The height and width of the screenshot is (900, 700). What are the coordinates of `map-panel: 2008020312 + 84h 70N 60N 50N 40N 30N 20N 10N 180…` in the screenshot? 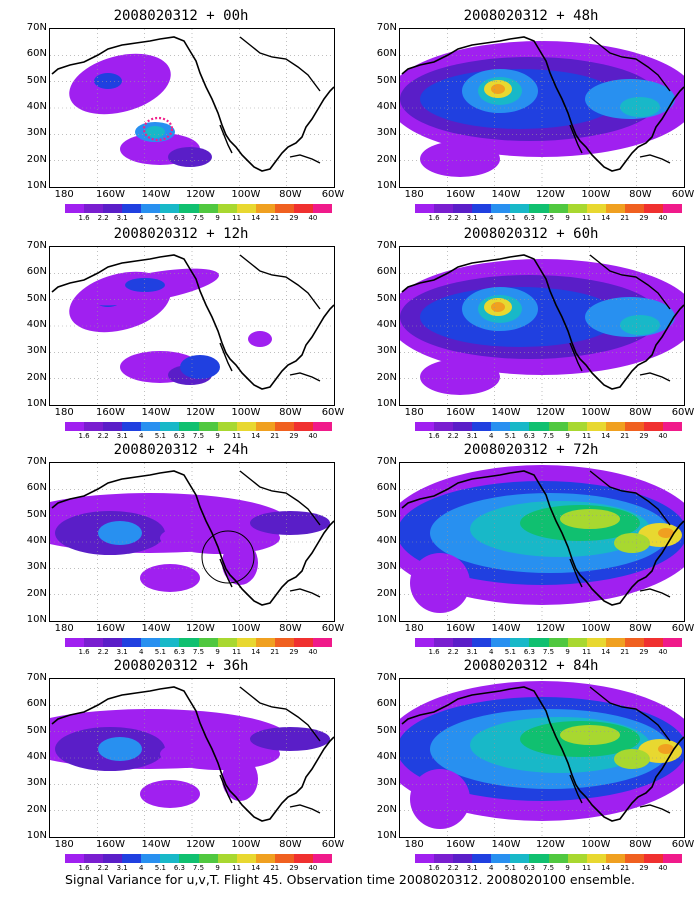 It's located at (531, 767).